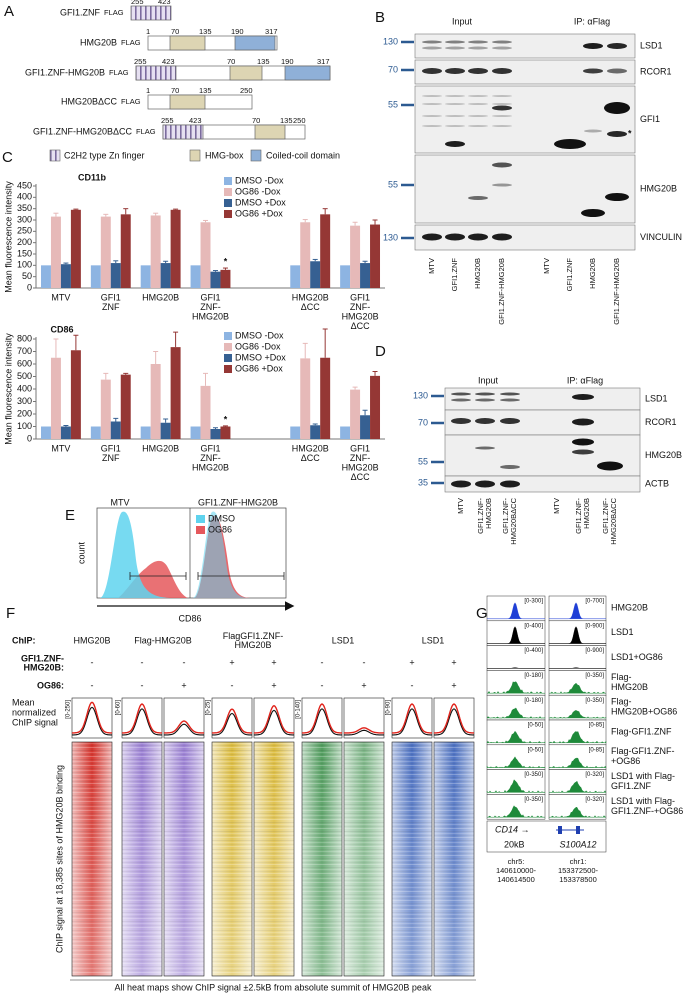 Image resolution: width=691 pixels, height=997 pixels. What do you see at coordinates (390, 237) in the screenshot?
I see `mw-marker: 130` at bounding box center [390, 237].